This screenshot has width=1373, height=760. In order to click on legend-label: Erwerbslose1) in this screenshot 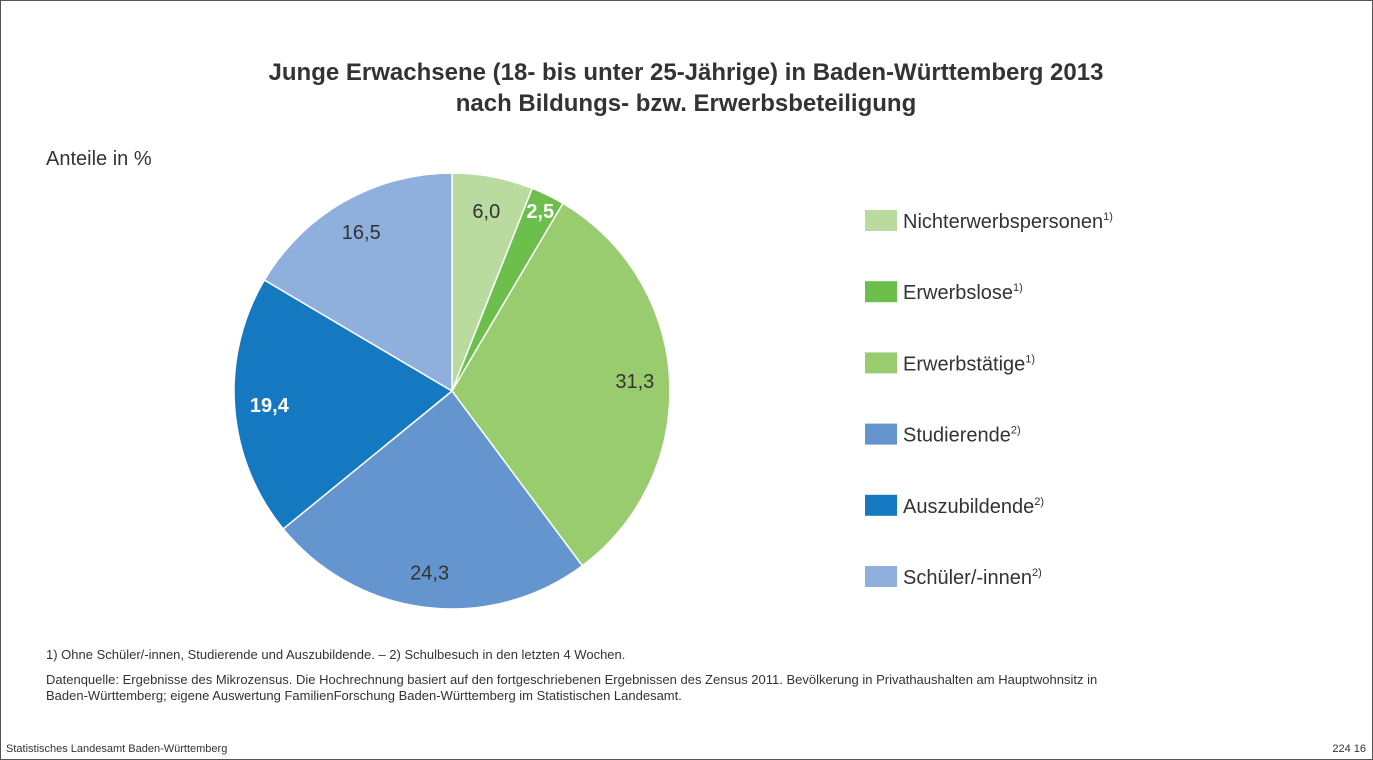, I will do `click(963, 293)`.